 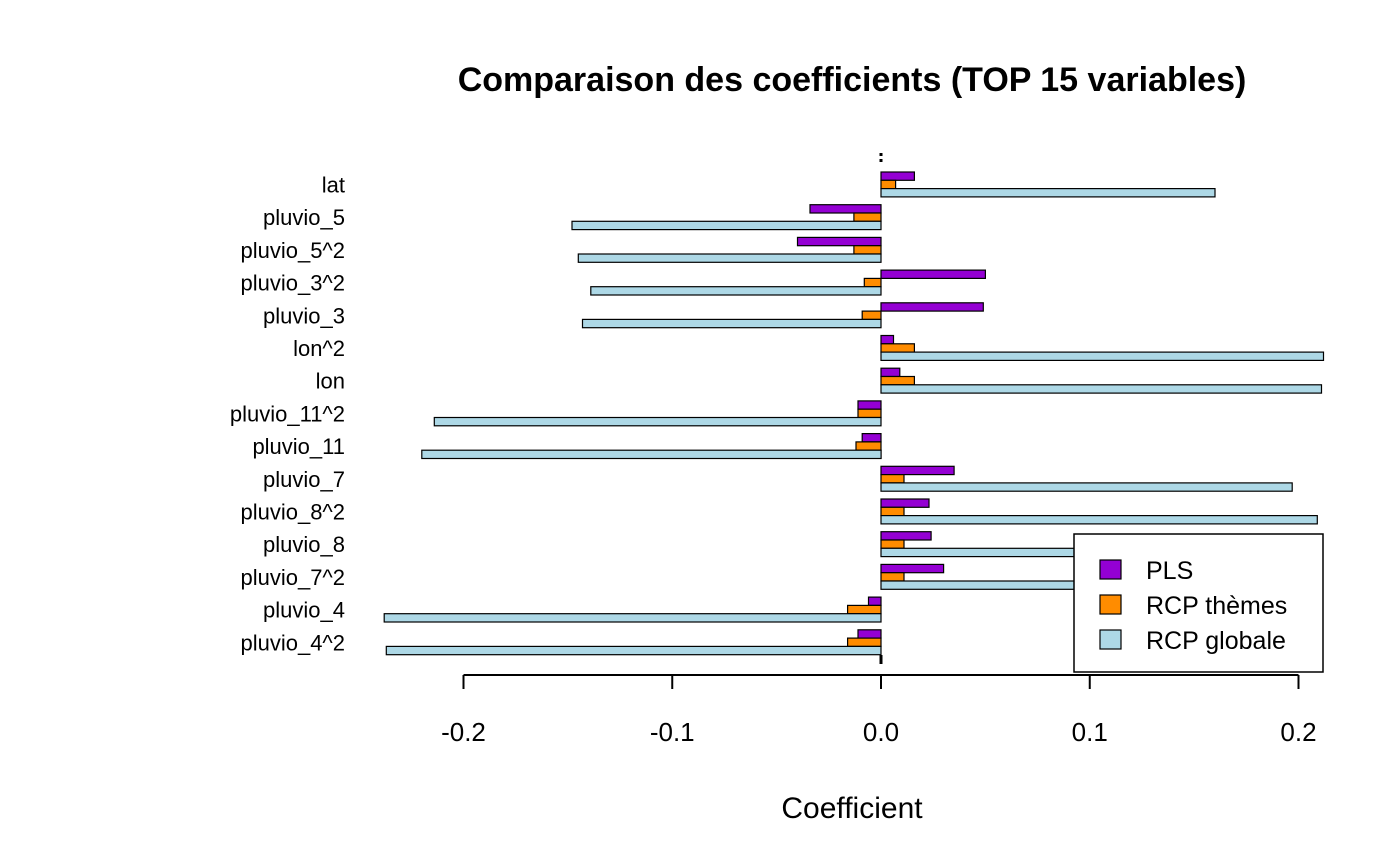 What do you see at coordinates (879, 710) in the screenshot?
I see `x-axis: -0.2 -0.1 0.0 0.1 0.2` at bounding box center [879, 710].